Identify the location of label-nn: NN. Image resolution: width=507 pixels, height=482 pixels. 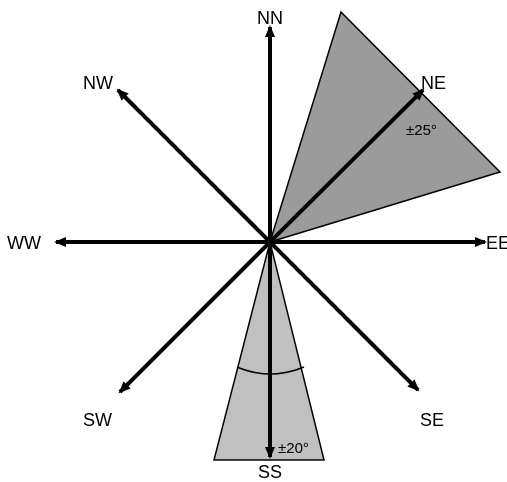
(270, 18).